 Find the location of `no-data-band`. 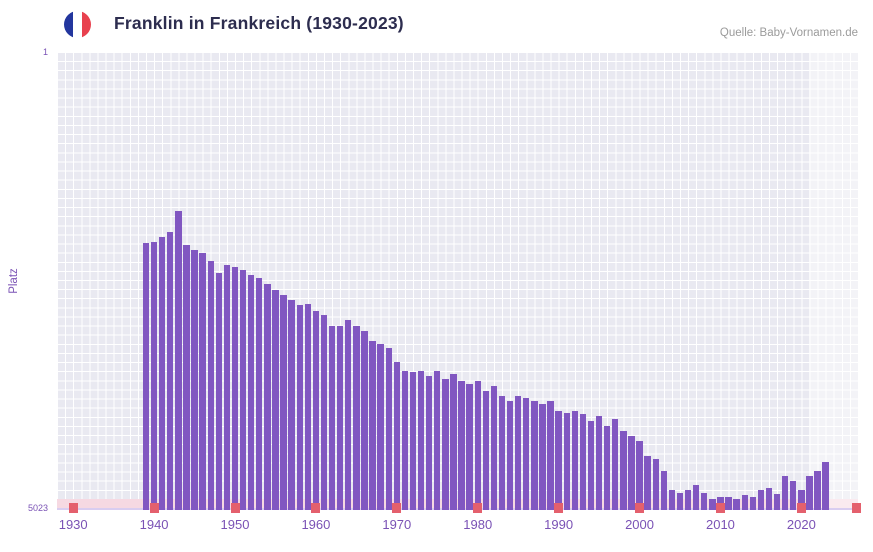

no-data-band is located at coordinates (457, 503).